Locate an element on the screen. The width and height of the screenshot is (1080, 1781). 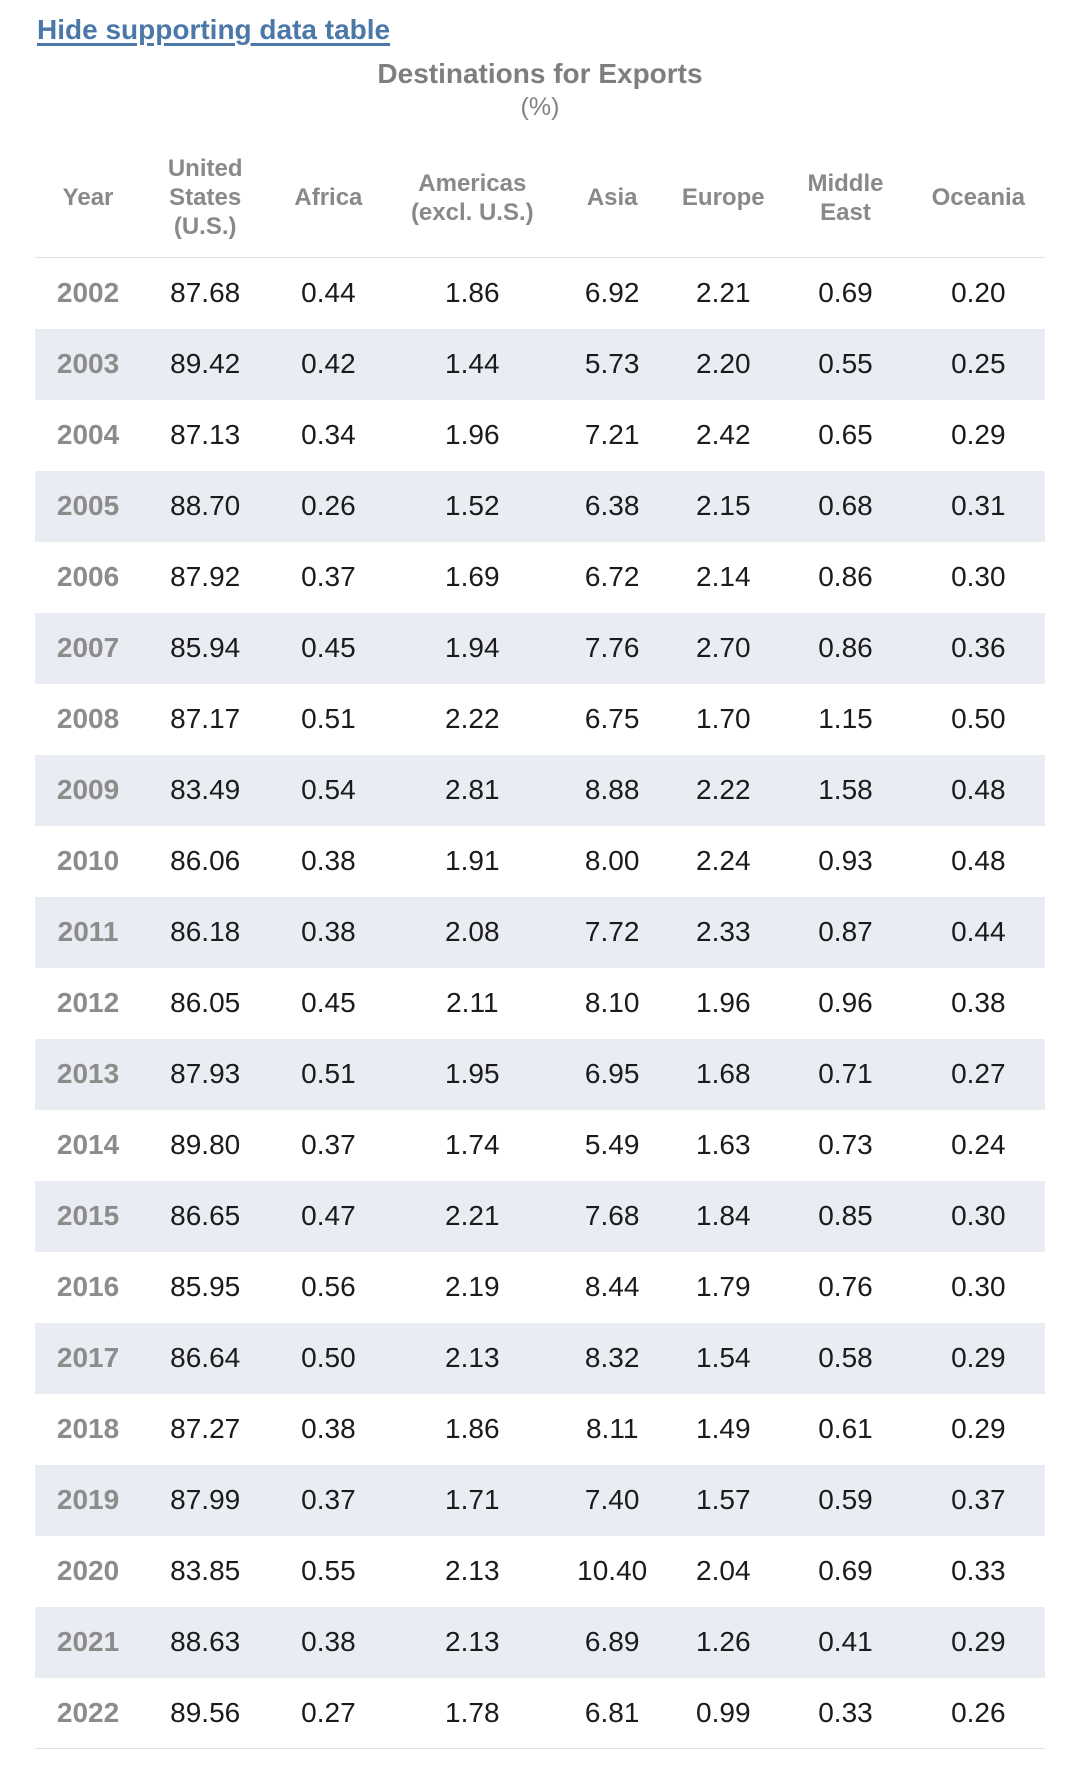
value-cell: 1.71 is located at coordinates (472, 1499).